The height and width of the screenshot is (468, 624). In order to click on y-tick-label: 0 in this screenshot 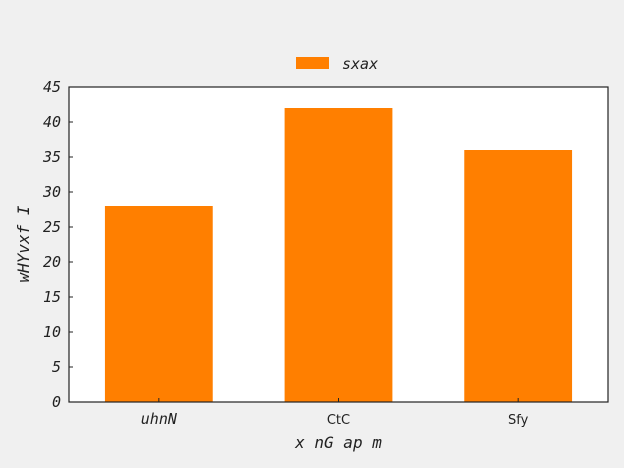, I will do `click(56, 402)`.